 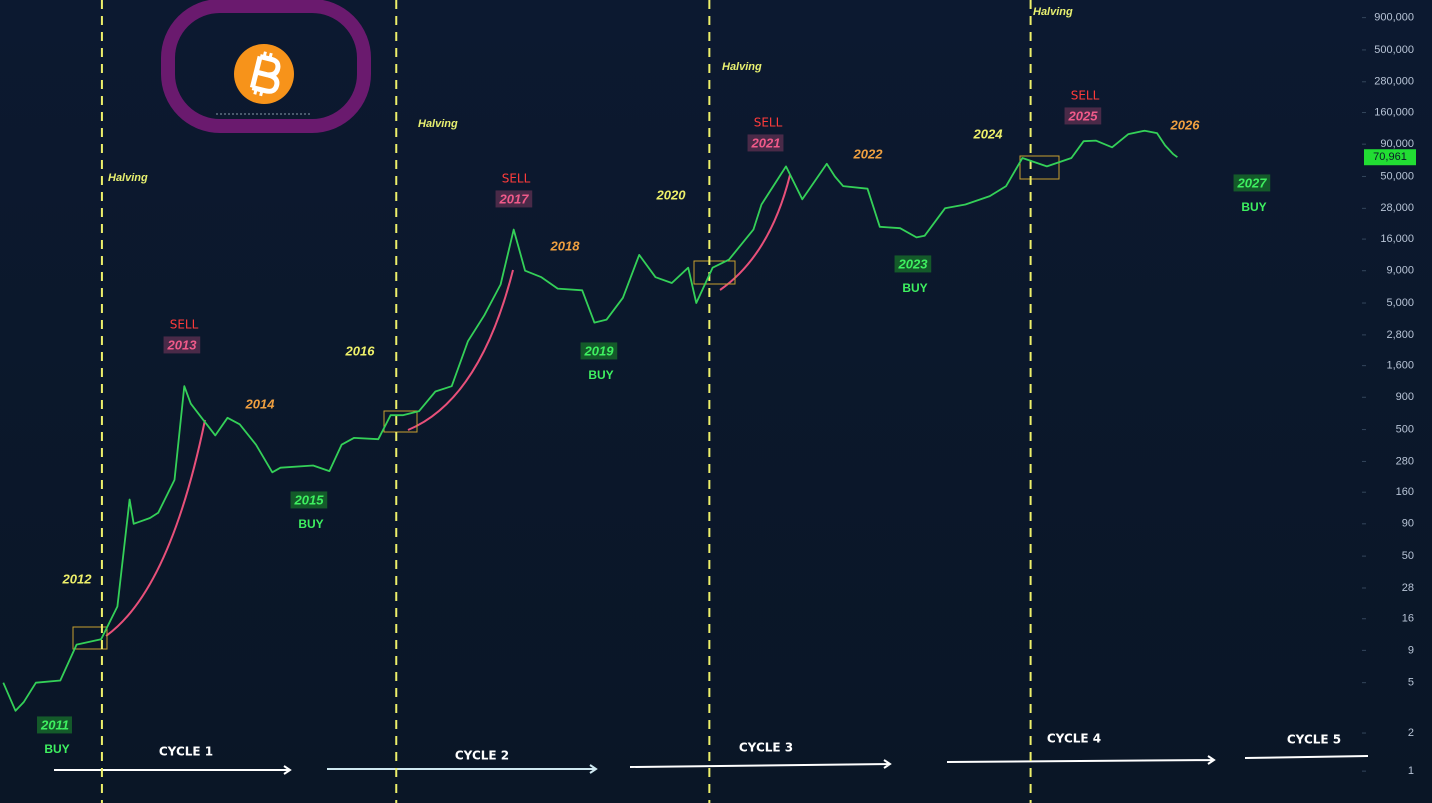 I want to click on y-tick-label: 28,000, so click(x=1397, y=208).